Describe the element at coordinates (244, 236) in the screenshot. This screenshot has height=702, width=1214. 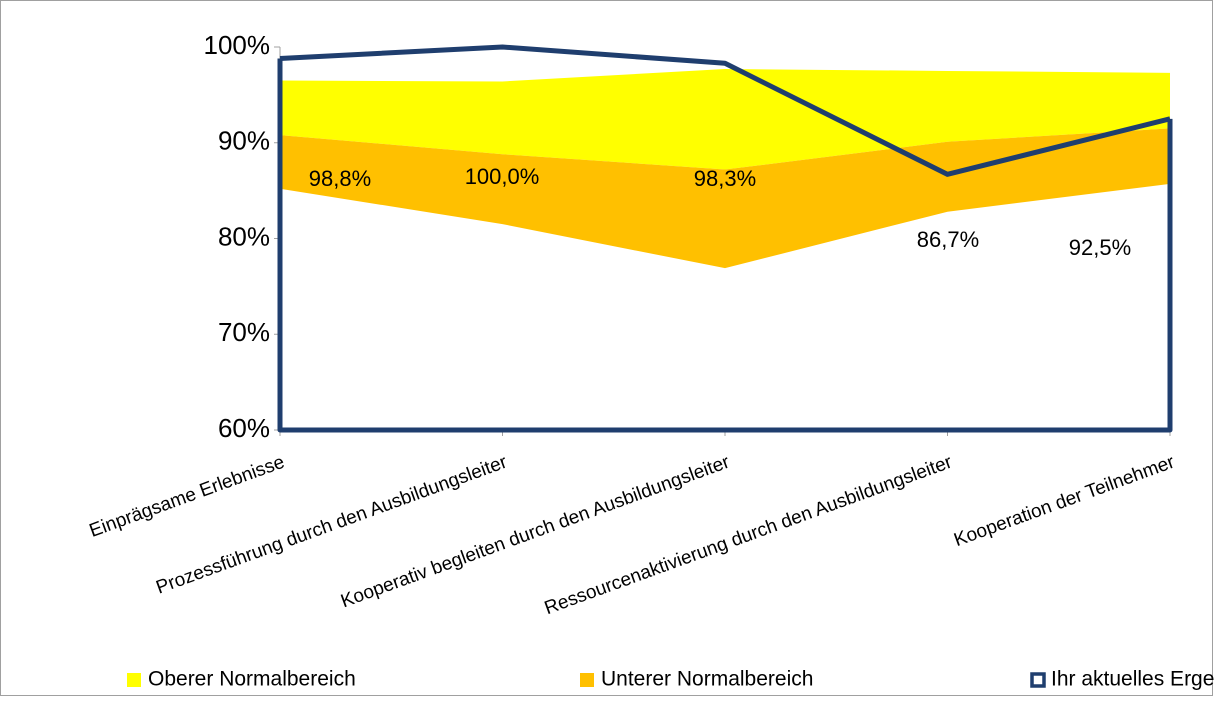
I see `y-tick-label: 80%` at that location.